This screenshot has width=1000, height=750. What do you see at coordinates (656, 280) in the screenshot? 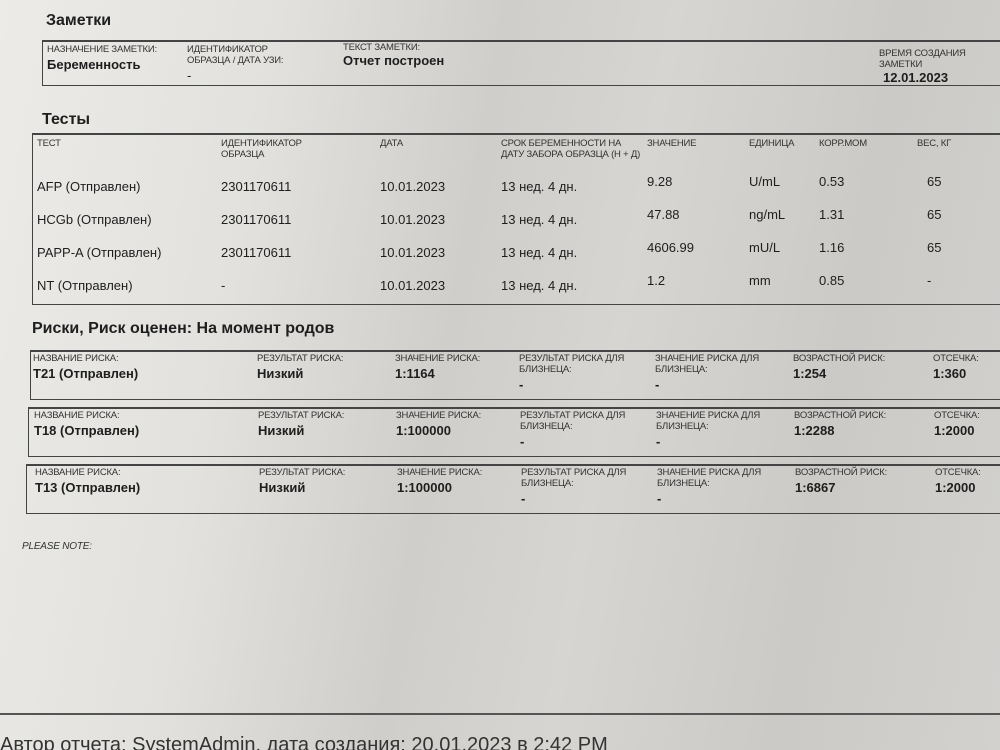
I see `table-cell: 1.2` at bounding box center [656, 280].